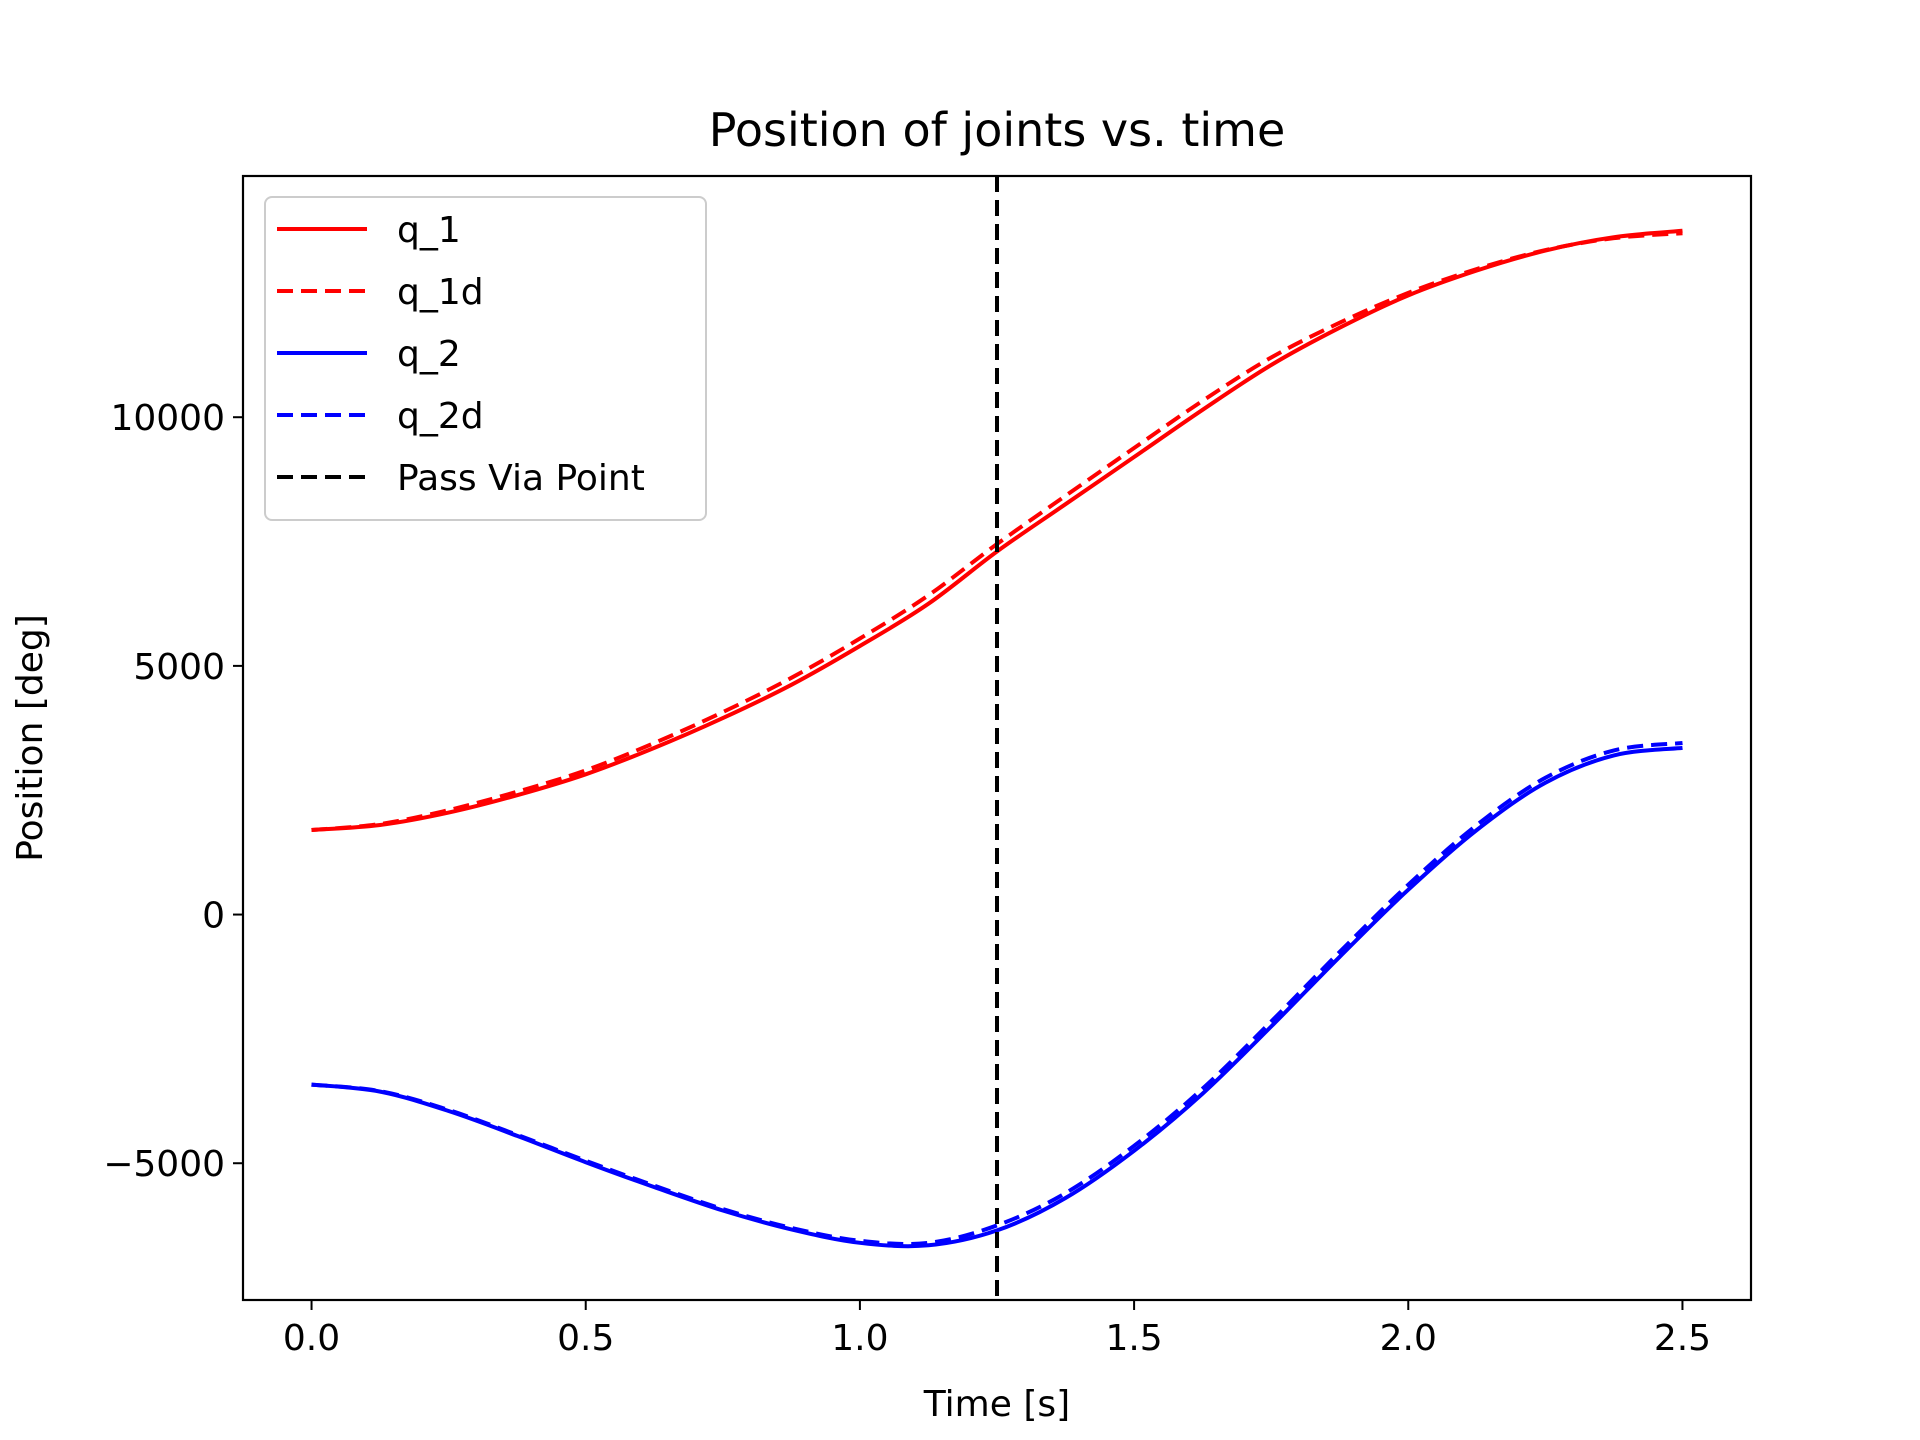  Describe the element at coordinates (167, 418) in the screenshot. I see `y-tick-label: 10000` at that location.